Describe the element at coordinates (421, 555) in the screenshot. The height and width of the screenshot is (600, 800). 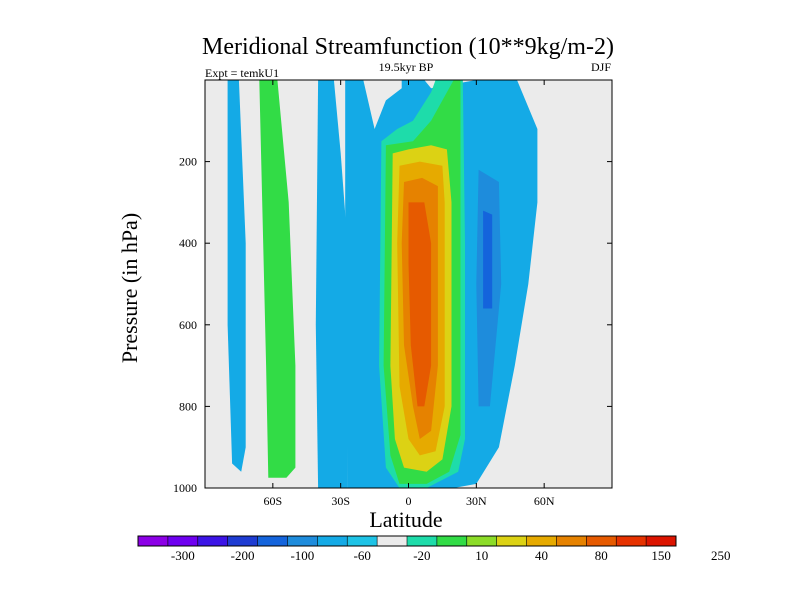
I see `colorbar-label: -20` at that location.